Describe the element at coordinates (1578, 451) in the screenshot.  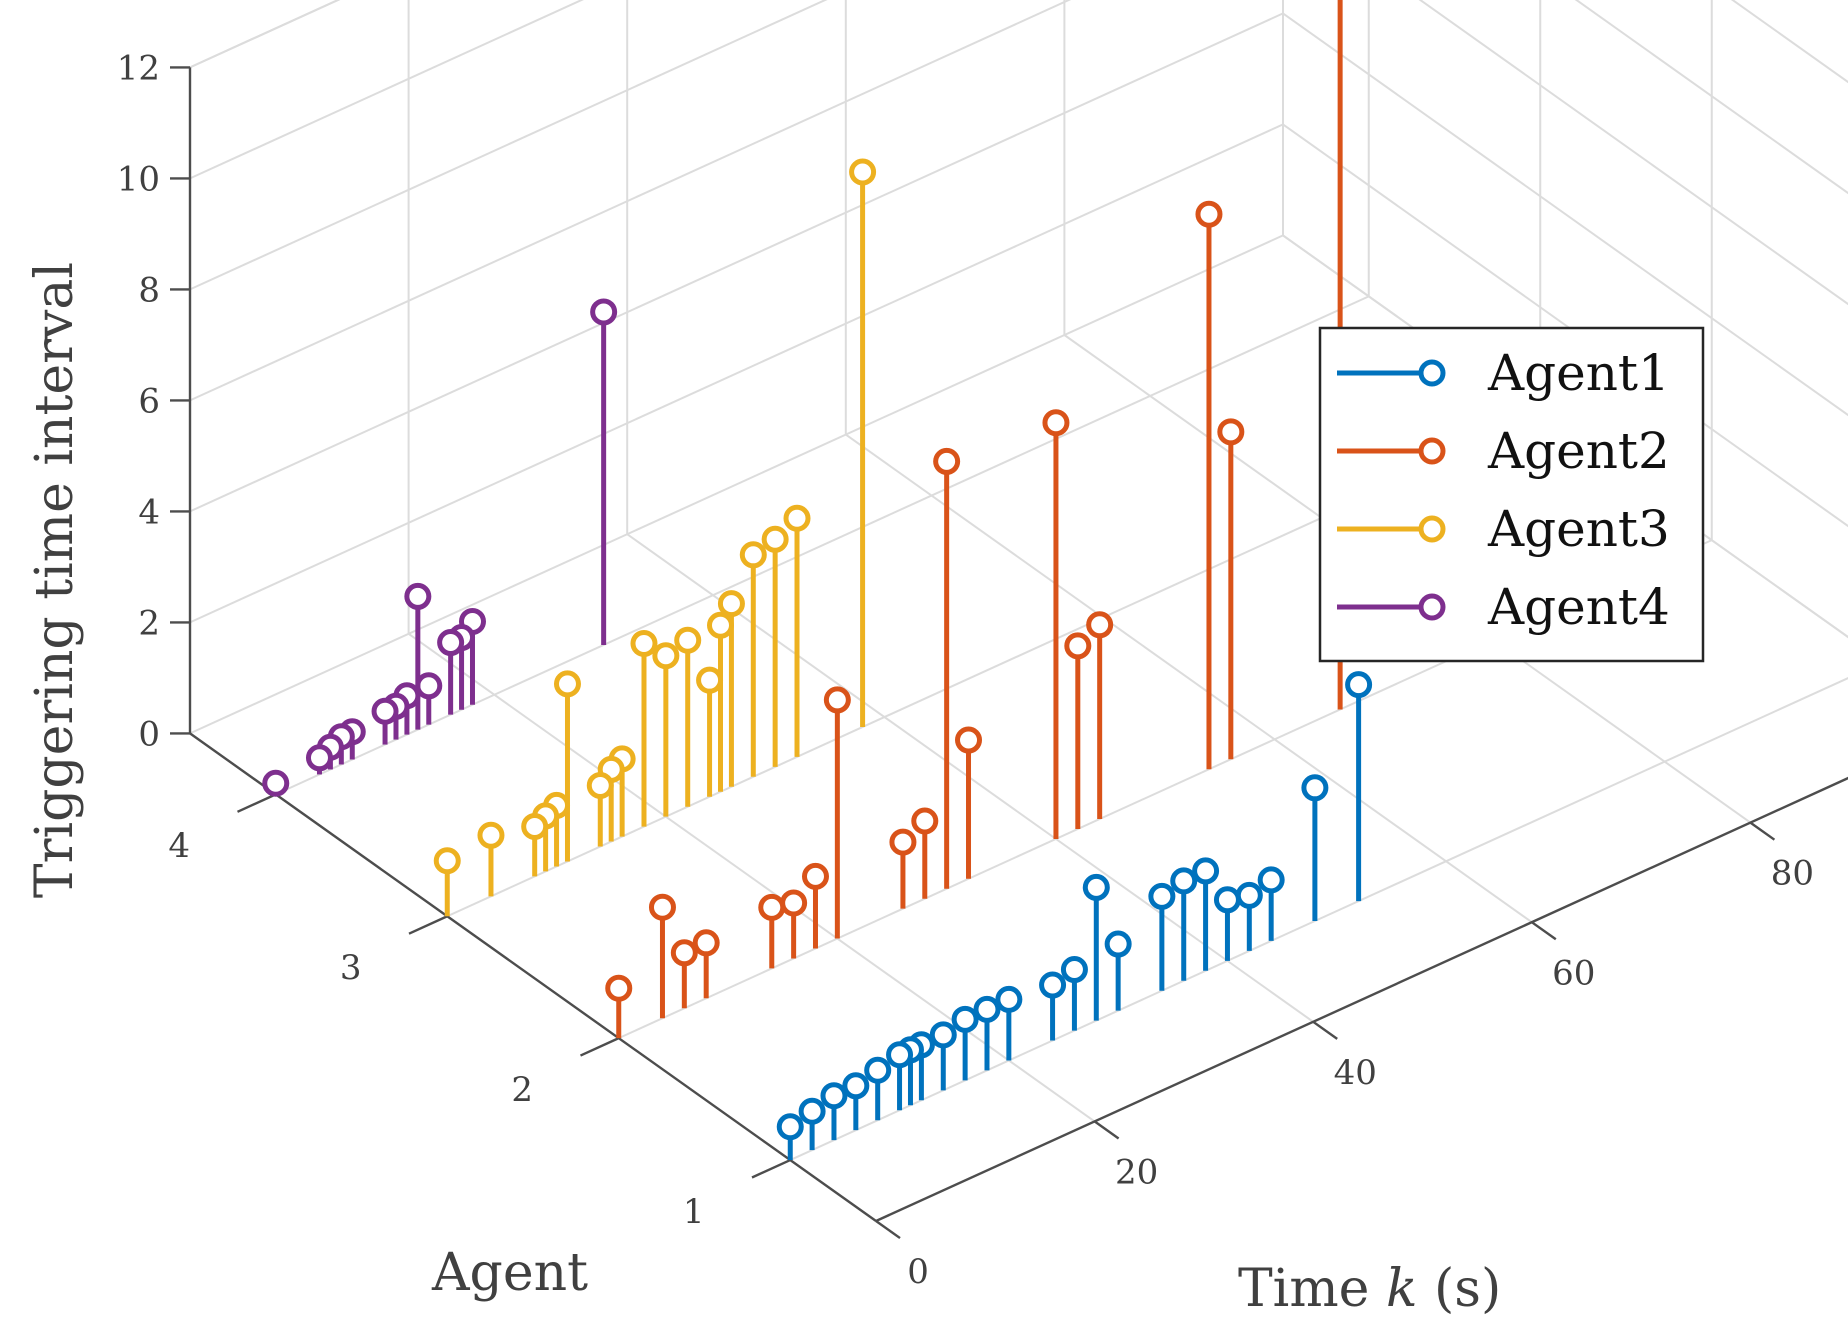
I see `legend-label: Agent2` at that location.